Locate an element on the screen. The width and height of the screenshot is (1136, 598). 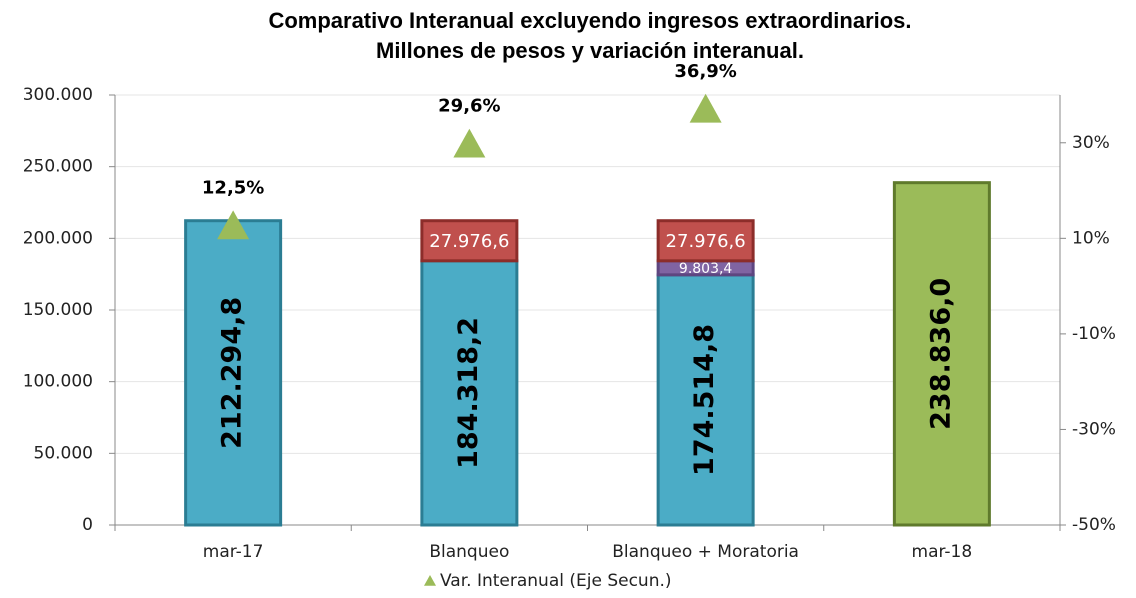
y-tick-label: 200.000 is located at coordinates (58, 238).